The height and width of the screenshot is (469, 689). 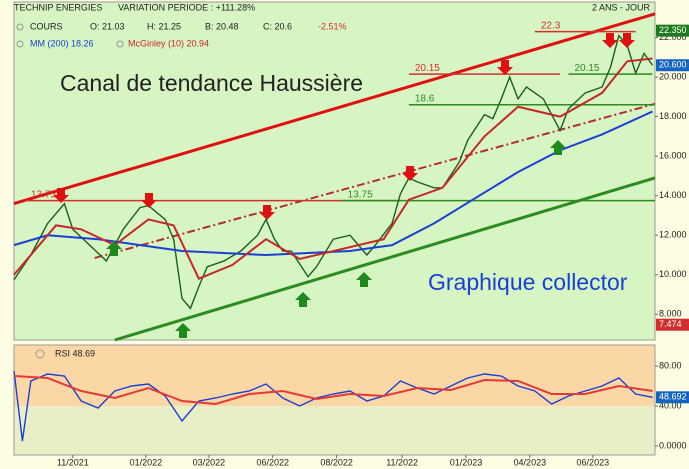 I want to click on lower-zone, so click(x=334, y=430).